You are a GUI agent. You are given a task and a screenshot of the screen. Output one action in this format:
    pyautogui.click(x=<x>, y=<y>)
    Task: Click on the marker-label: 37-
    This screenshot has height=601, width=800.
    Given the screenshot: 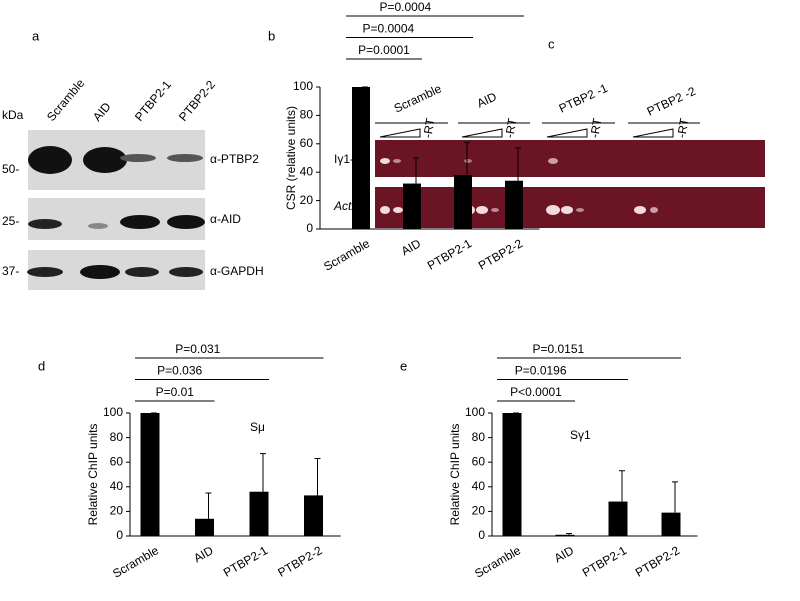 What is the action you would take?
    pyautogui.click(x=10, y=271)
    